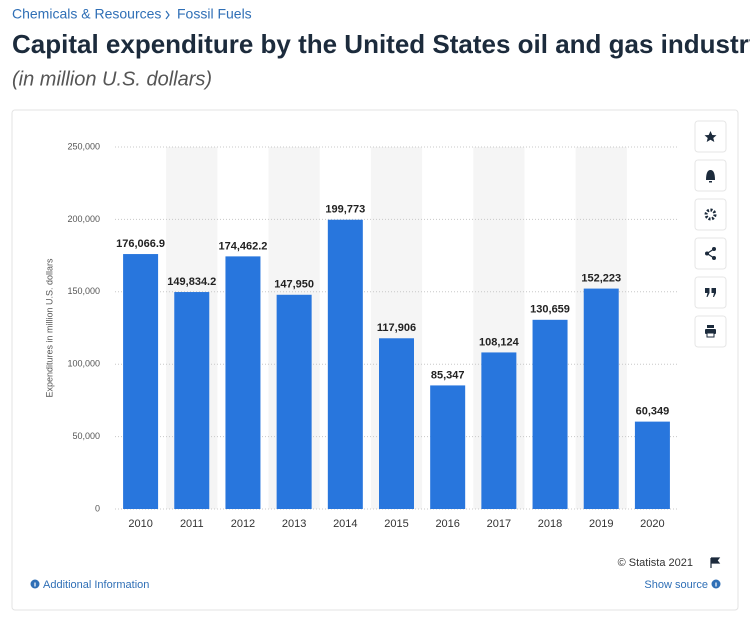 The height and width of the screenshot is (618, 750). I want to click on flag-icon, so click(715, 562).